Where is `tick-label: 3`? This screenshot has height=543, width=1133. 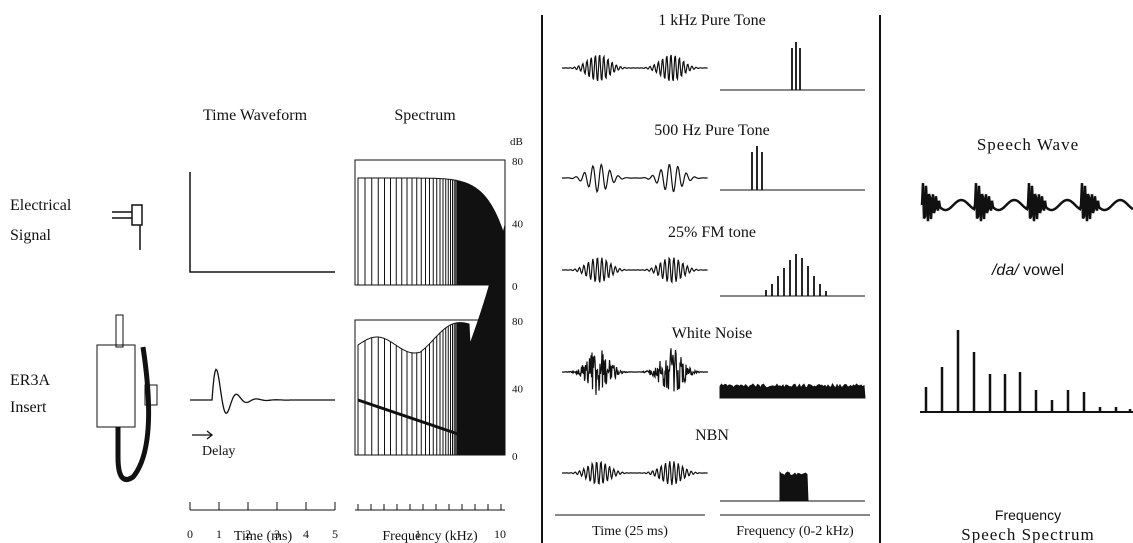
tick-label: 3 is located at coordinates (277, 534).